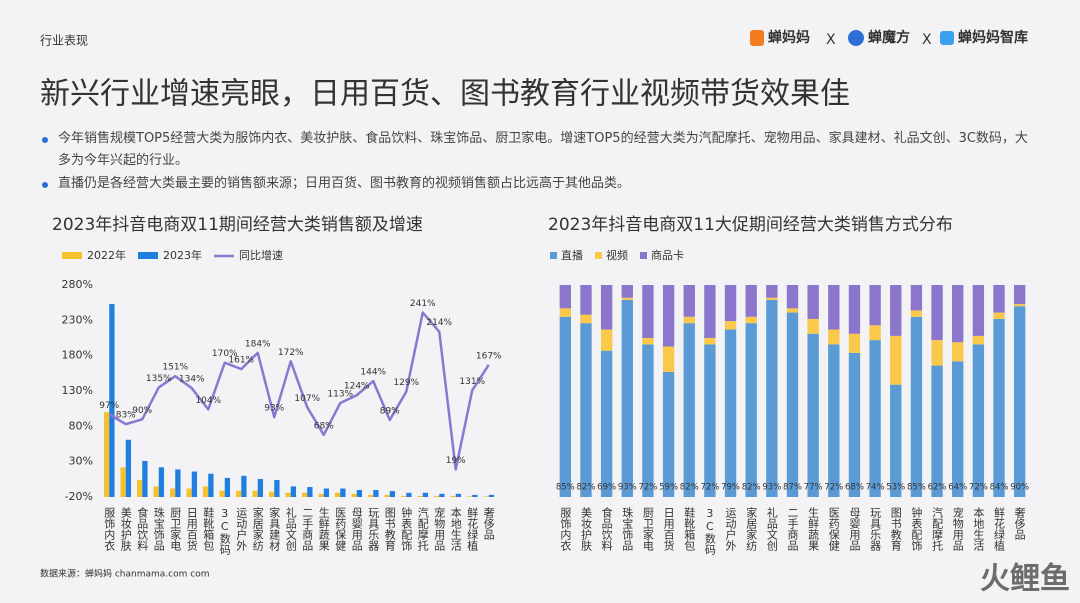 The image size is (1080, 603). I want to click on chart-title: 2023年抖音电商双11大促期间经营大类销售方式分布, so click(750, 225).